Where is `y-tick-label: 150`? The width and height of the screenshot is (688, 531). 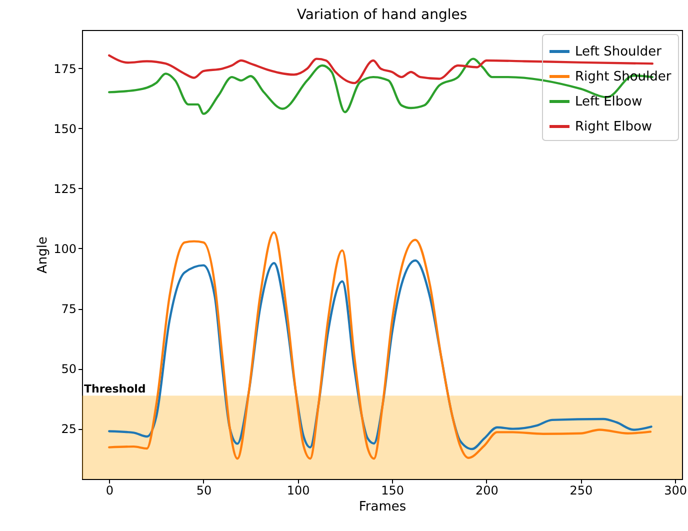 y-tick-label: 150 is located at coordinates (65, 129).